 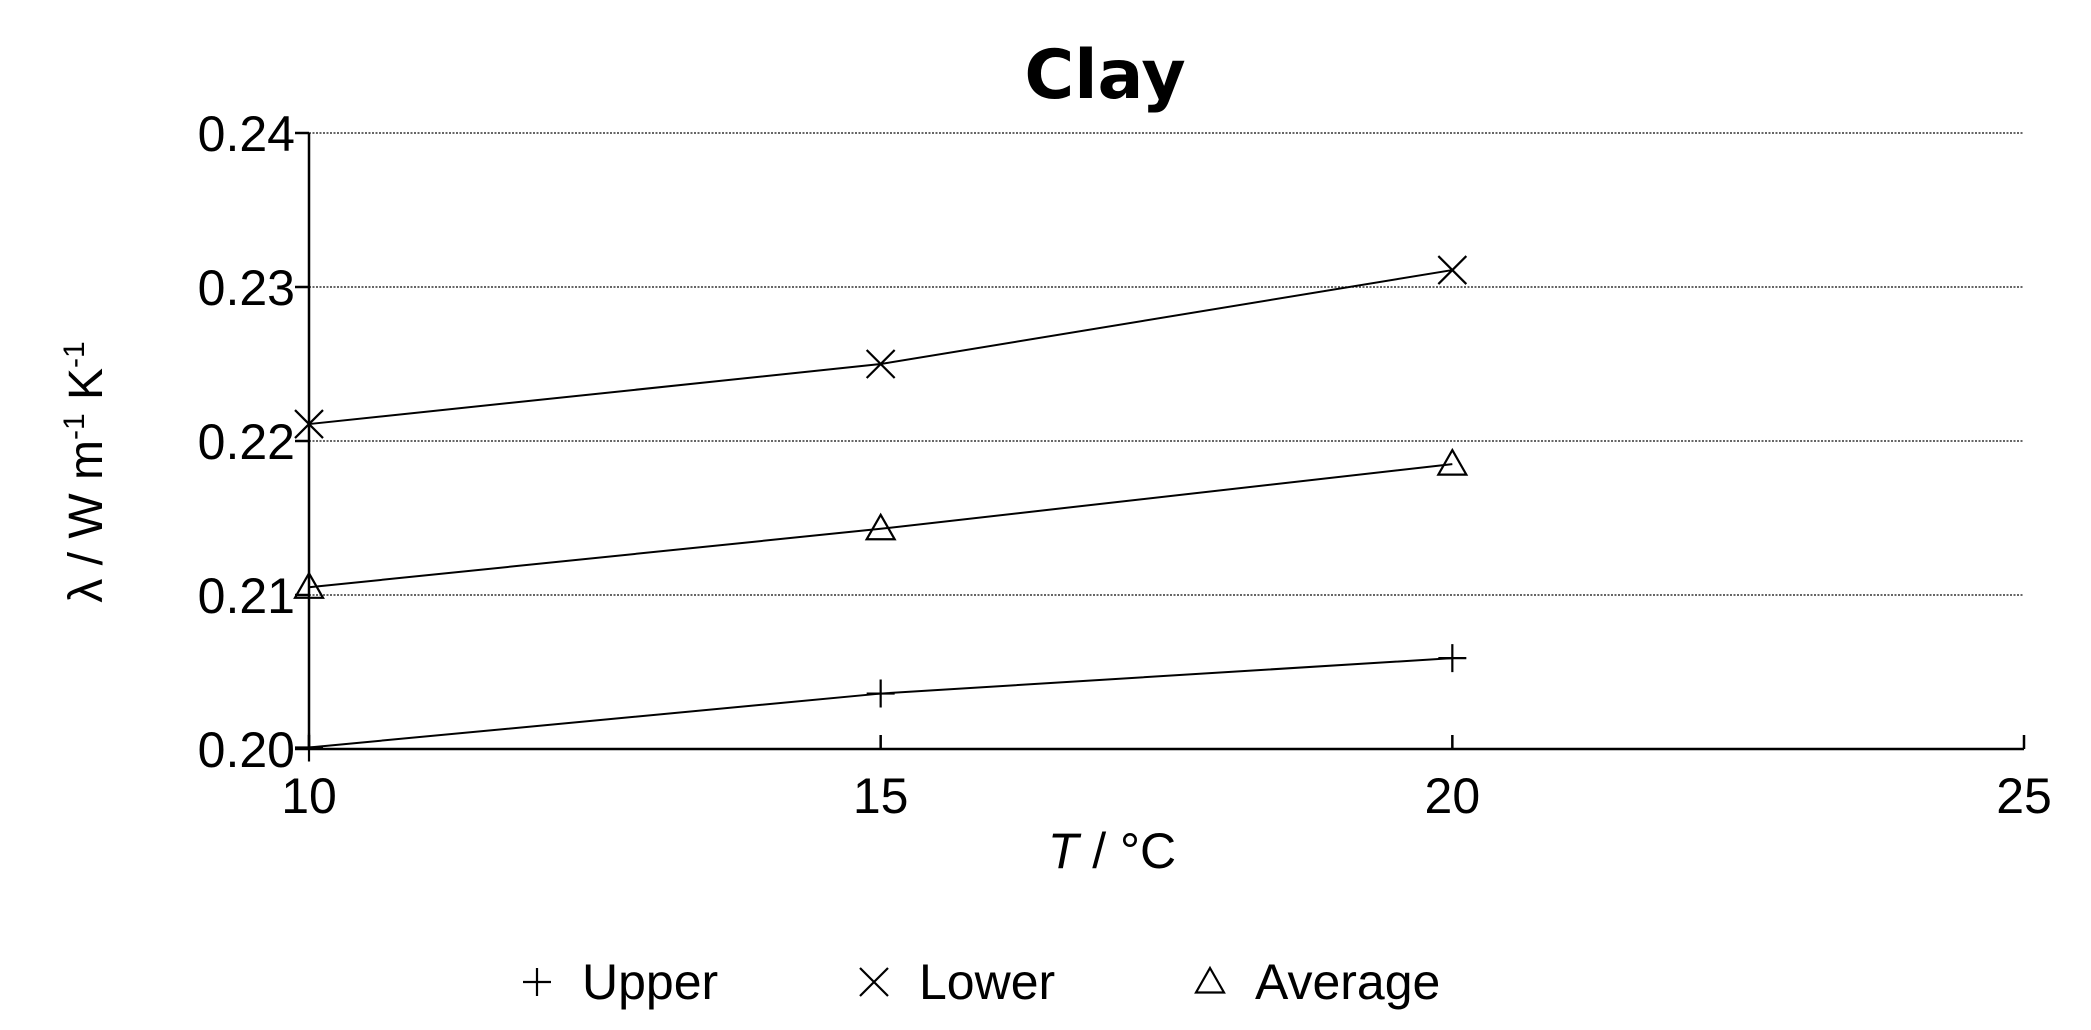 What do you see at coordinates (1166, 796) in the screenshot?
I see `x-tick-labels: 10 15 20 25` at bounding box center [1166, 796].